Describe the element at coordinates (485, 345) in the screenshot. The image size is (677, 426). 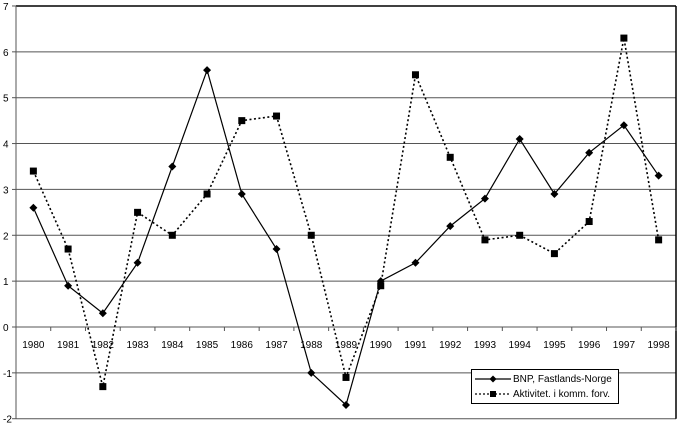
I see `x-tick-label: 1993` at that location.